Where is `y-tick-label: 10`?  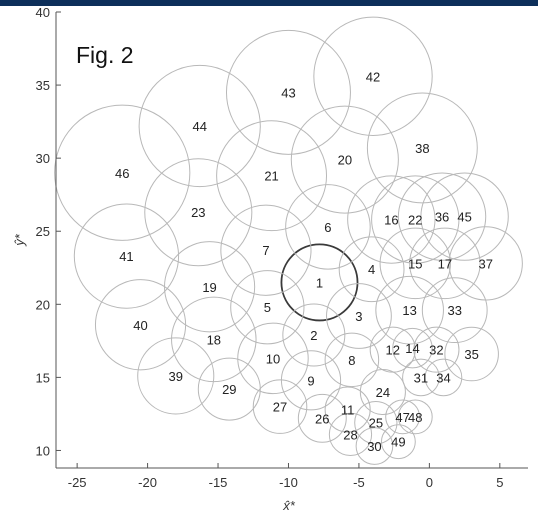
y-tick-label: 10 is located at coordinates (43, 450).